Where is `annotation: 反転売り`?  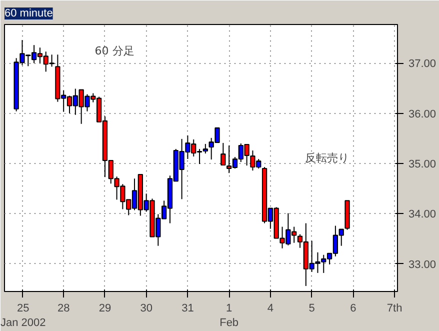
annotation: 反転売り is located at coordinates (326, 158).